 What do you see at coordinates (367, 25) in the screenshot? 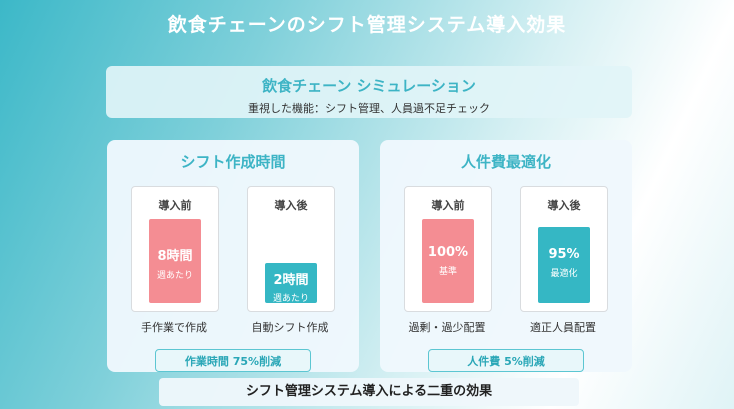
I see `page-title: 飲食チェーンのシフト管理システム導入効果` at bounding box center [367, 25].